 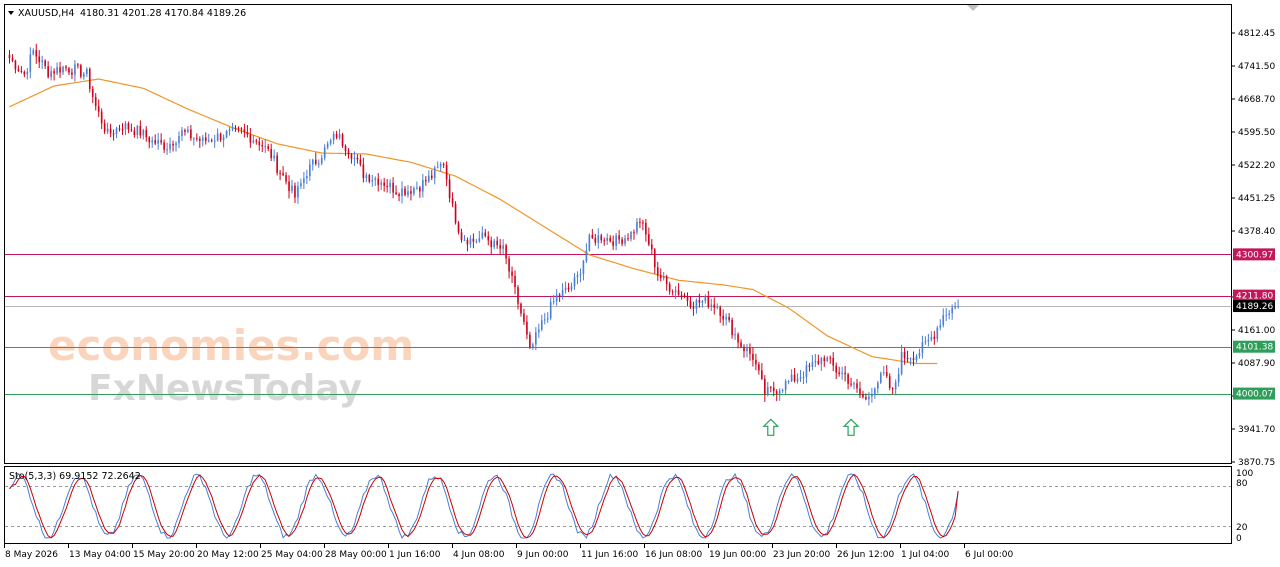 I want to click on price-tick-label: 4595.50, so click(x=1256, y=133).